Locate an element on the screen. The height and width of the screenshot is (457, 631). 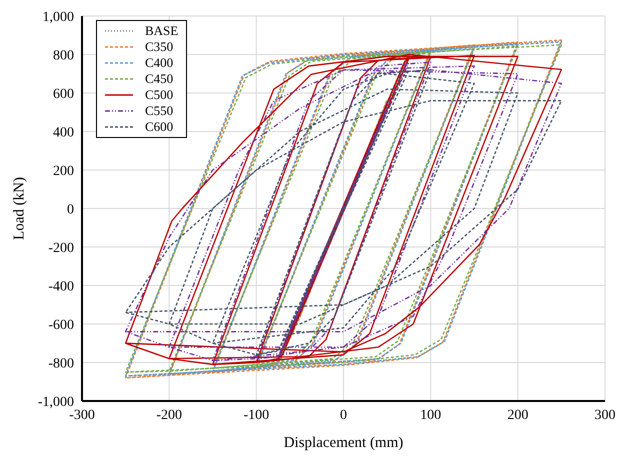
legend-label: C500 is located at coordinates (159, 95).